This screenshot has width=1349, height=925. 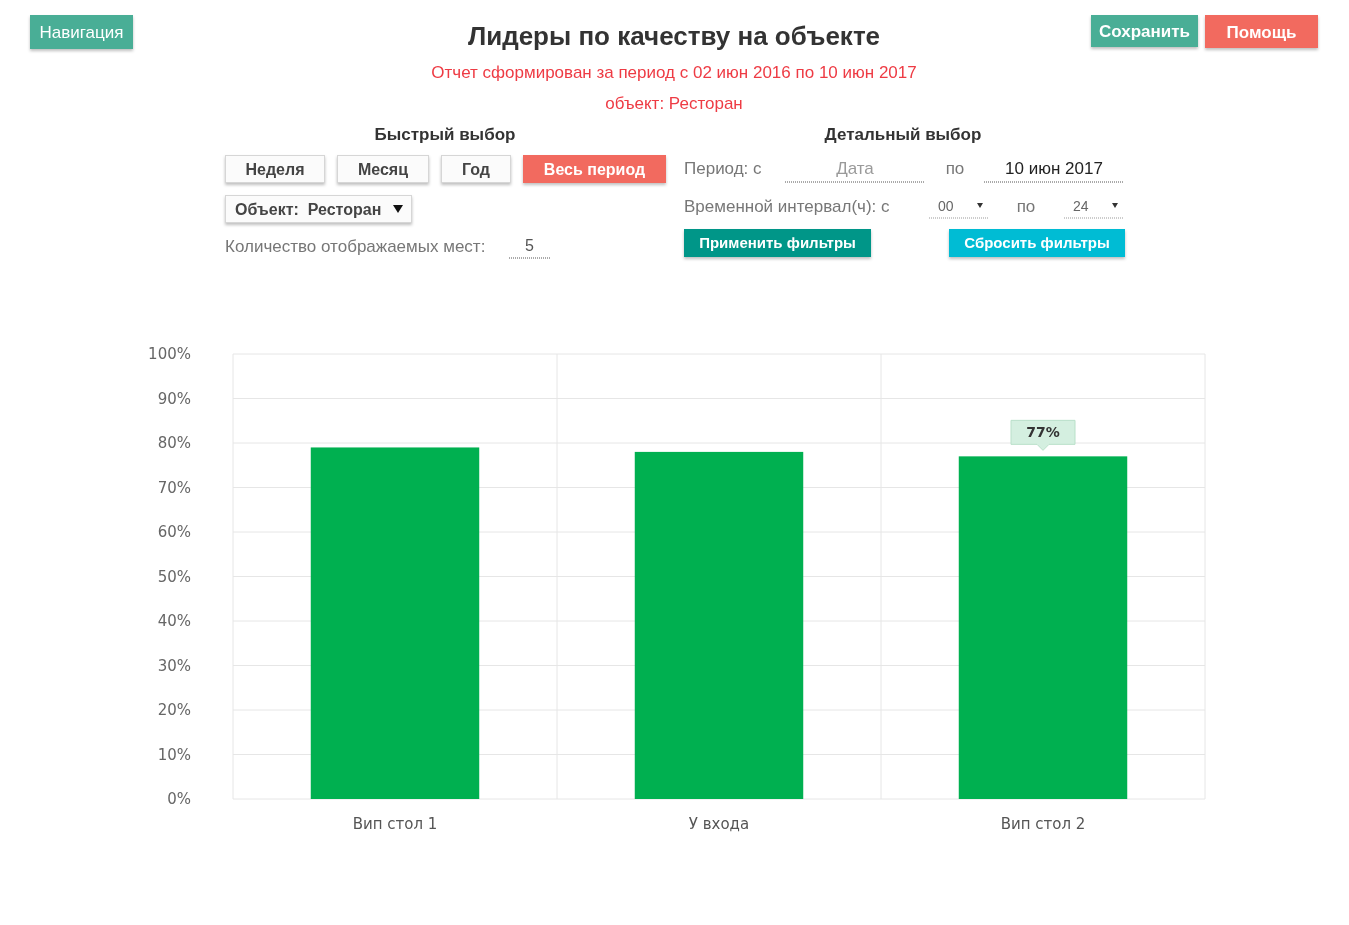 I want to click on y-tick-label: 70%, so click(x=174, y=487).